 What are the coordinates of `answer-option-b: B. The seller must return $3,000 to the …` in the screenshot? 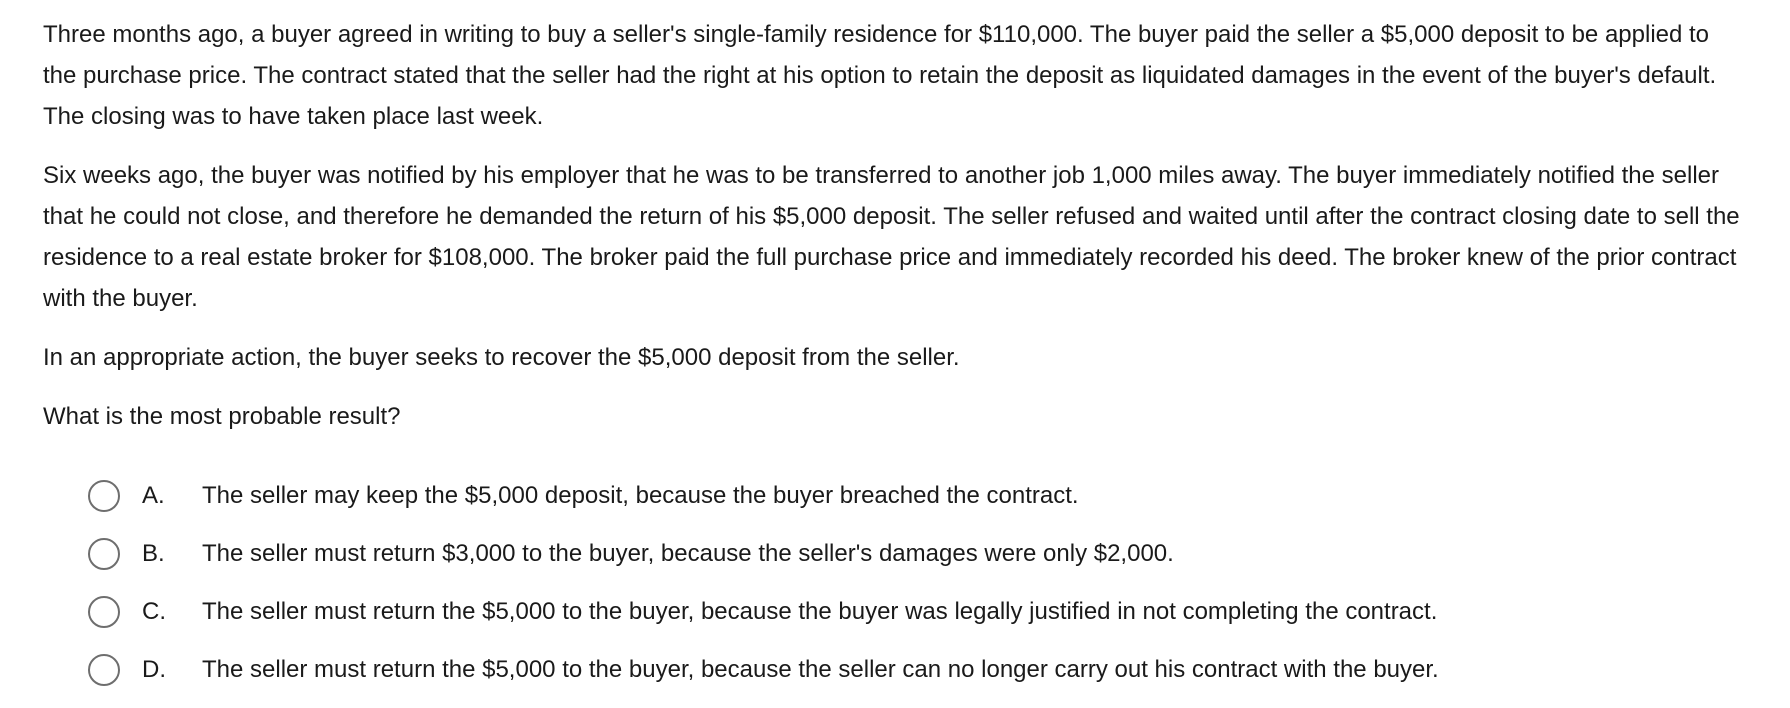 It's located at (913, 554).